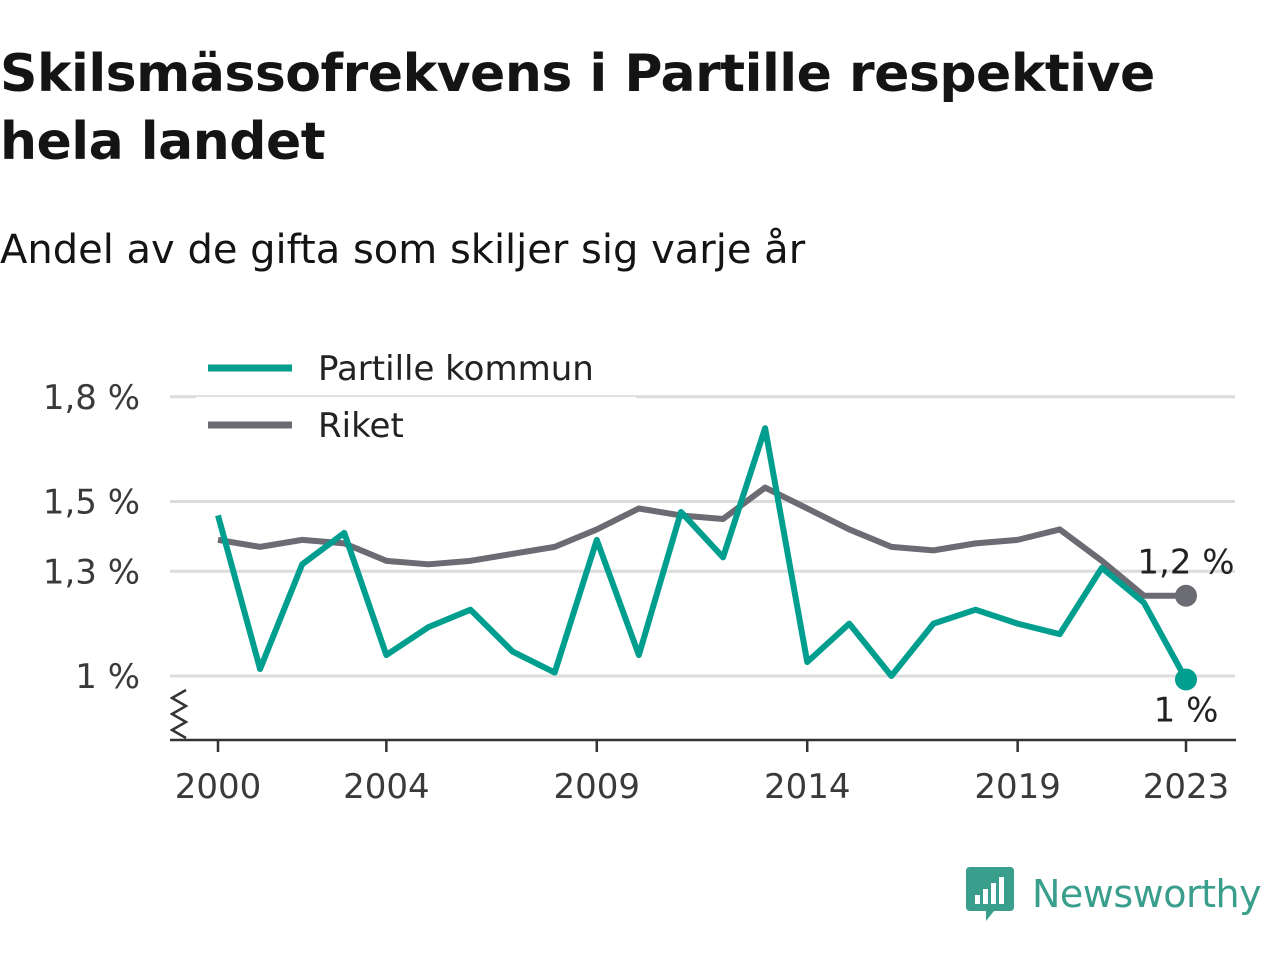  What do you see at coordinates (91, 398) in the screenshot?
I see `y-tick-label: 1,8 %` at bounding box center [91, 398].